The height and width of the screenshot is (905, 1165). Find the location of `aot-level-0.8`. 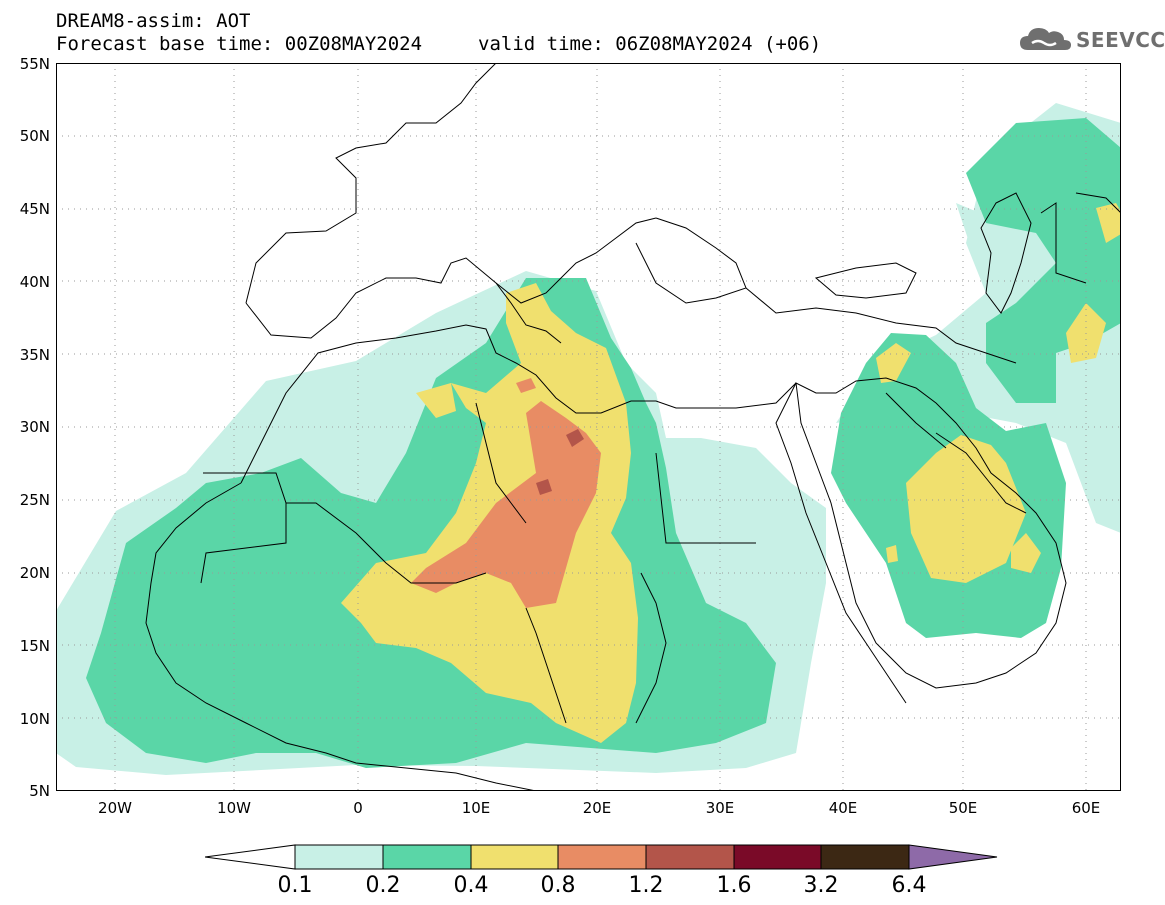

aot-level-0.8 is located at coordinates (506, 493).